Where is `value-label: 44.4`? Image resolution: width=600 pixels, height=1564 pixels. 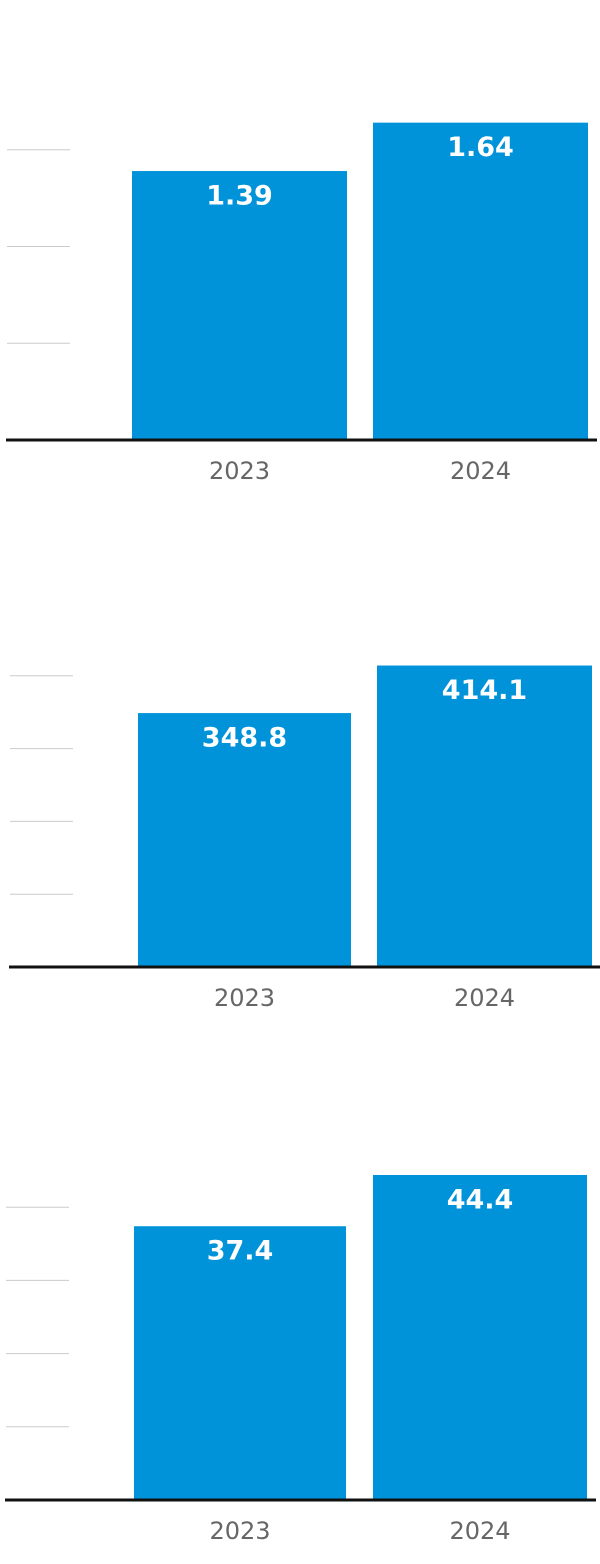
value-label: 44.4 is located at coordinates (480, 1199).